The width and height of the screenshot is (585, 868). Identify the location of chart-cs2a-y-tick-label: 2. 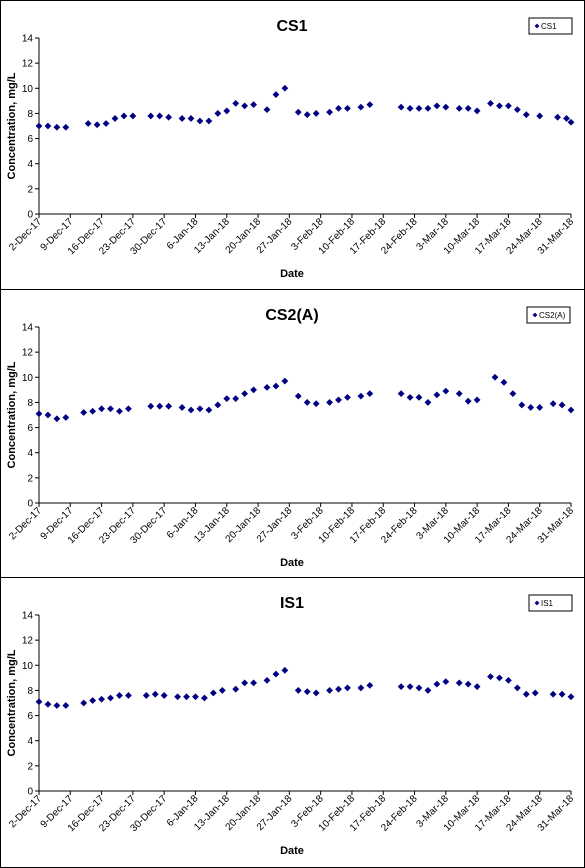
(30, 478).